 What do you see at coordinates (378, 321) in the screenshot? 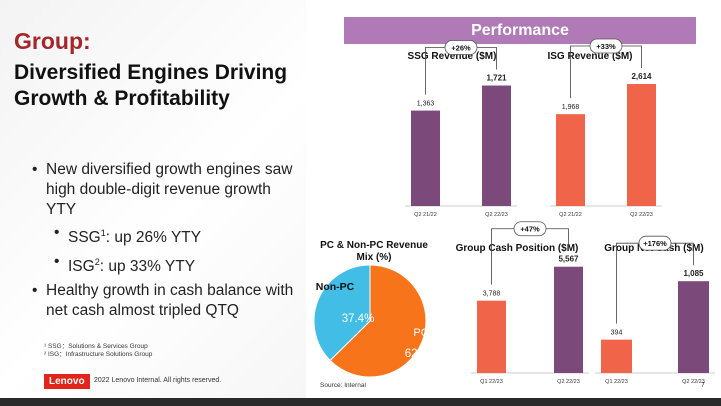
I see `pie-slice-pc` at bounding box center [378, 321].